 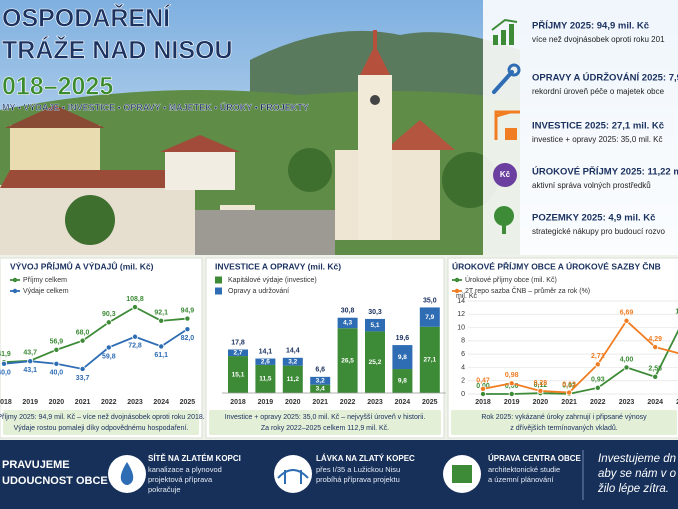 I want to click on segment-label: 5,1, so click(x=374, y=325).